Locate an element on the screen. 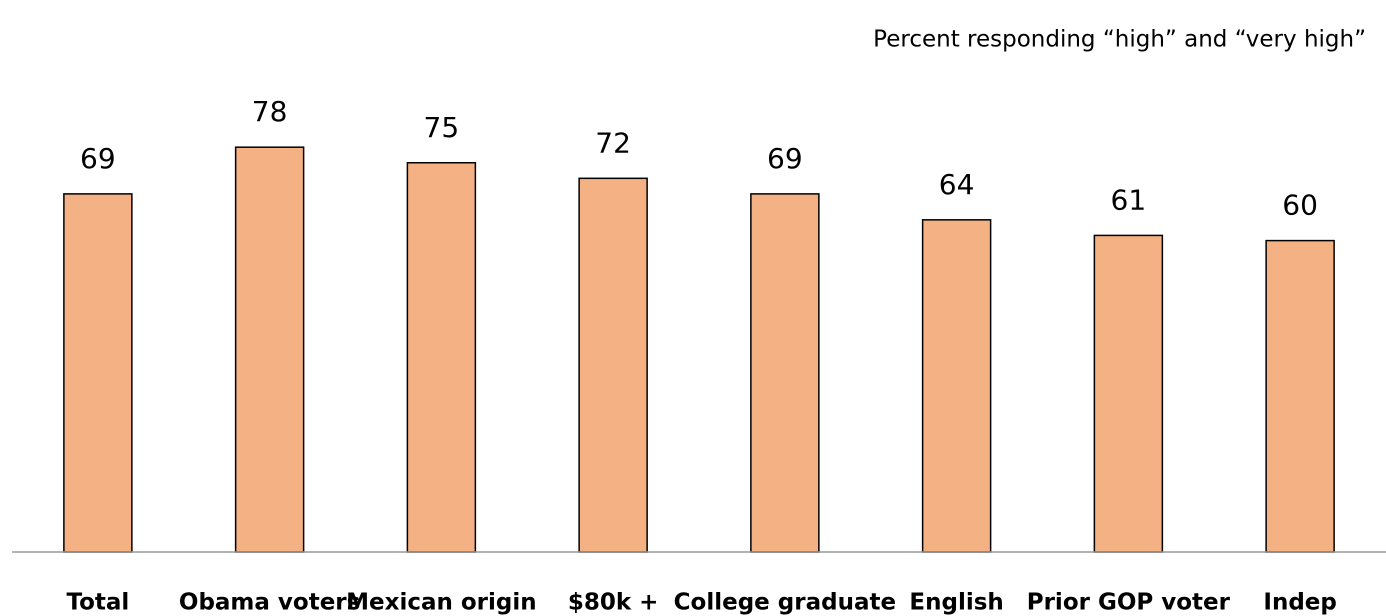 This screenshot has width=1386, height=616. data-label: 75 is located at coordinates (442, 127).